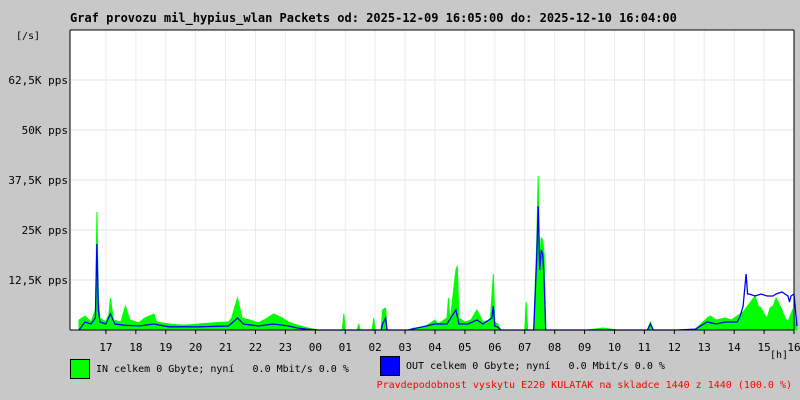  What do you see at coordinates (644, 347) in the screenshot?
I see `x-tick-label: 11` at bounding box center [644, 347].